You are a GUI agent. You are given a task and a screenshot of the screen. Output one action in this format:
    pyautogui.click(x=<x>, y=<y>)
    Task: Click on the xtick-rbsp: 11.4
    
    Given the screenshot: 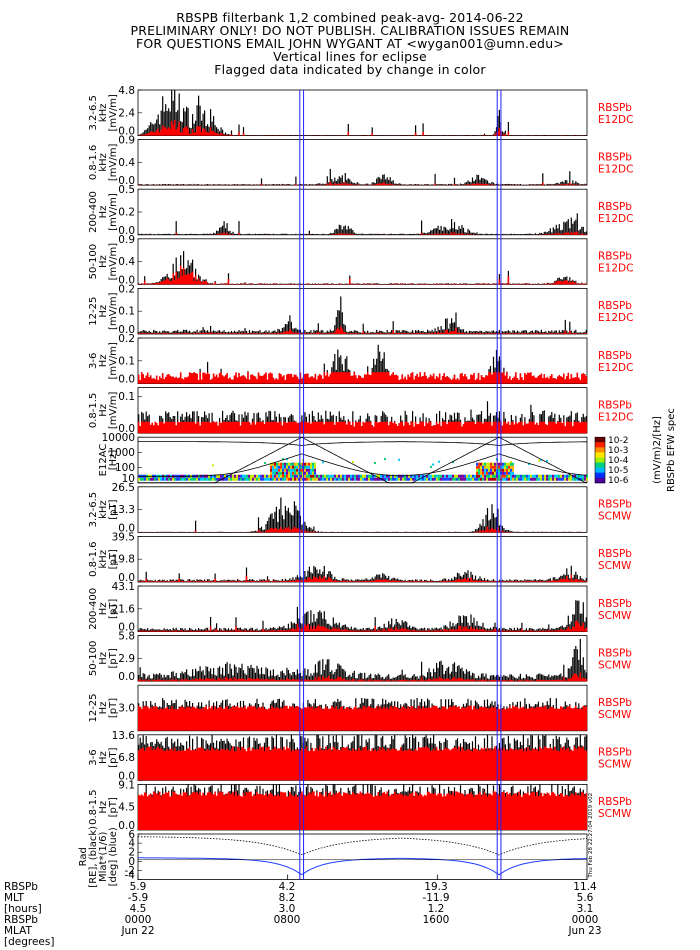 What is the action you would take?
    pyautogui.click(x=585, y=887)
    